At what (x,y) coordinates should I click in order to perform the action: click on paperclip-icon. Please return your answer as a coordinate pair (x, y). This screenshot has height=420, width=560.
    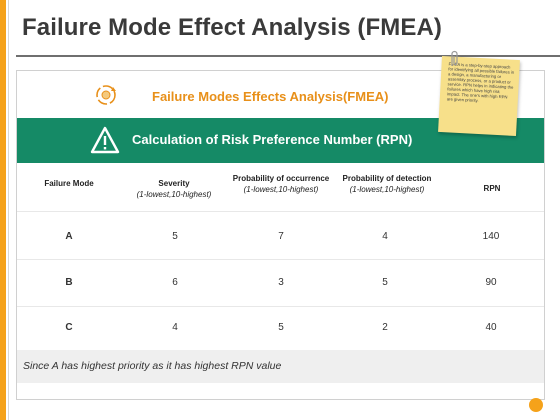
    Looking at the image, I should click on (454, 58).